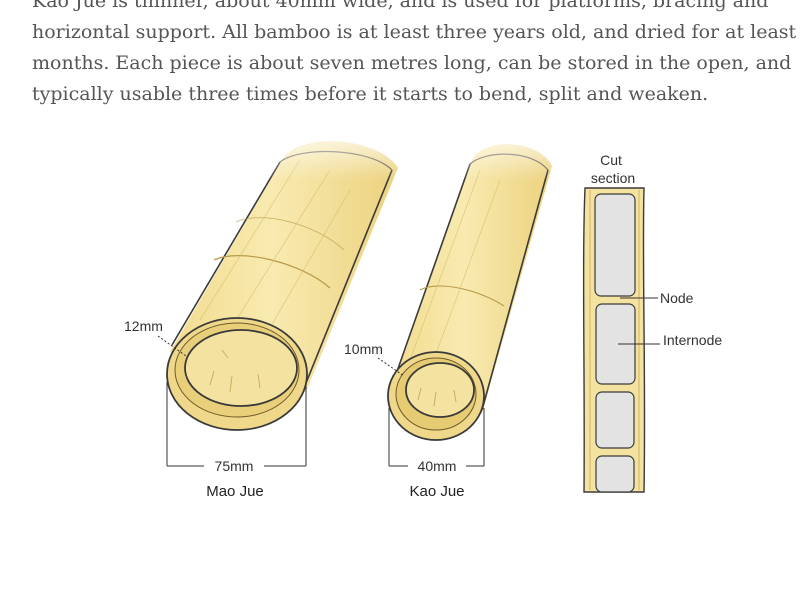 This screenshot has height=600, width=800. What do you see at coordinates (363, 349) in the screenshot?
I see `kao-jue-wall-label: 10mm` at bounding box center [363, 349].